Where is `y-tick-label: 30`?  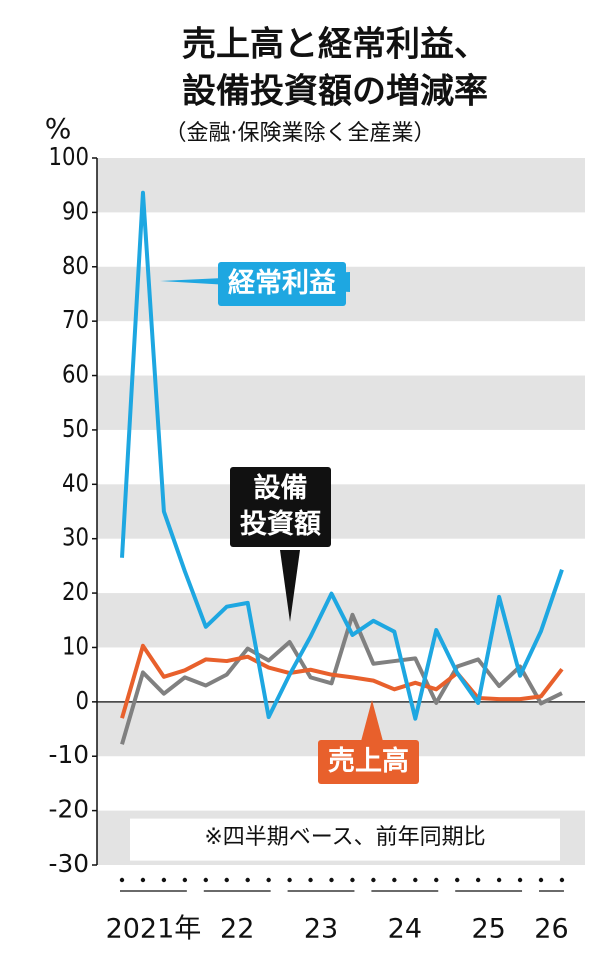 y-tick-label: 30 is located at coordinates (75, 537).